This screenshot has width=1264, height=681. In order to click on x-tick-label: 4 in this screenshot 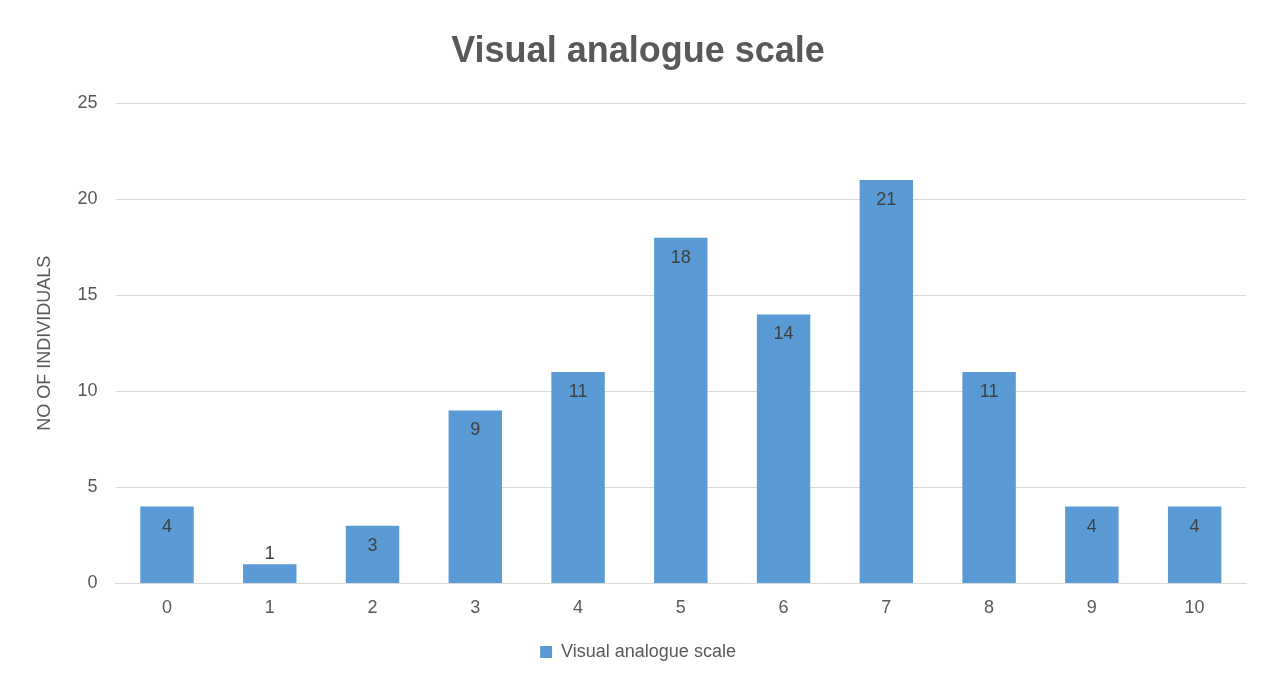, I will do `click(578, 607)`.